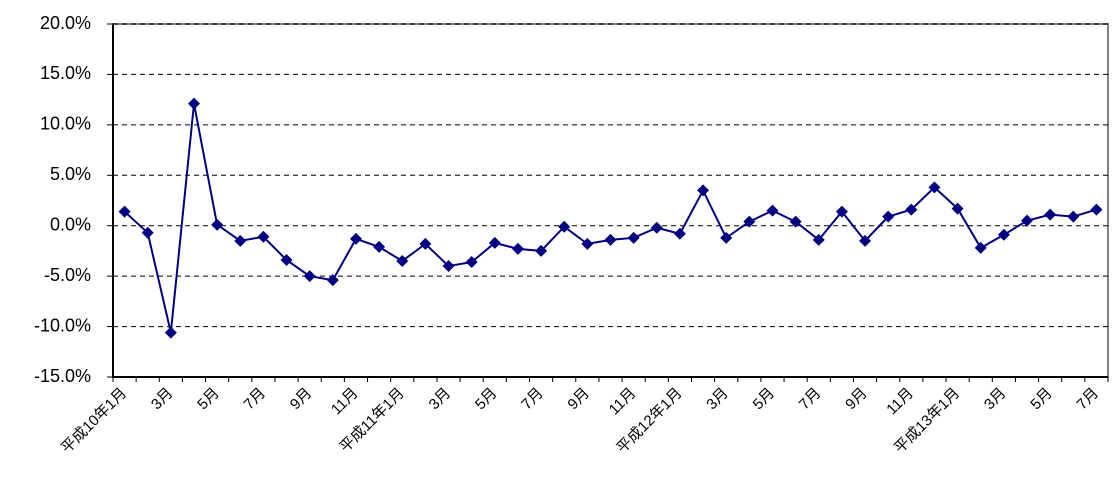 This screenshot has height=500, width=1112. What do you see at coordinates (65, 73) in the screenshot?
I see `y-tick-label: 15.0%` at bounding box center [65, 73].